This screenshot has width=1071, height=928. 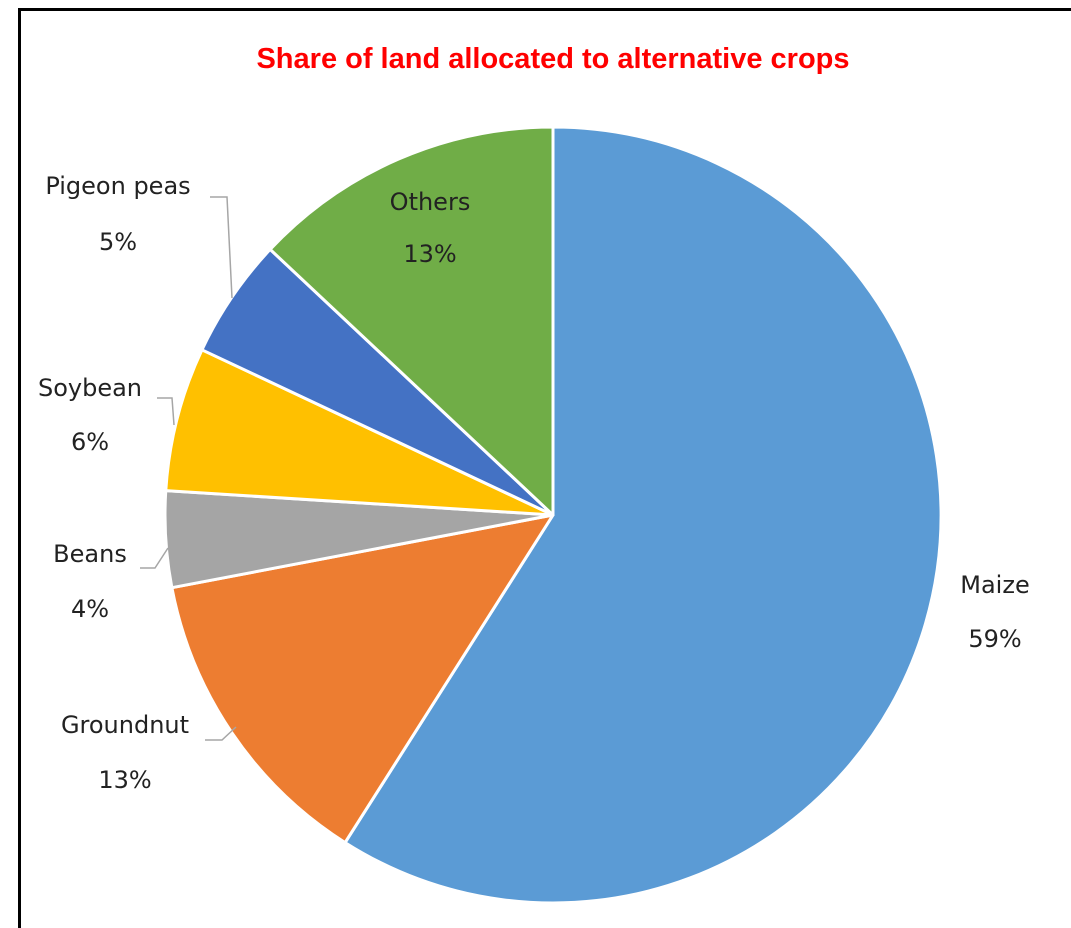 What do you see at coordinates (429, 254) in the screenshot?
I see `slice-value-others: 13%` at bounding box center [429, 254].